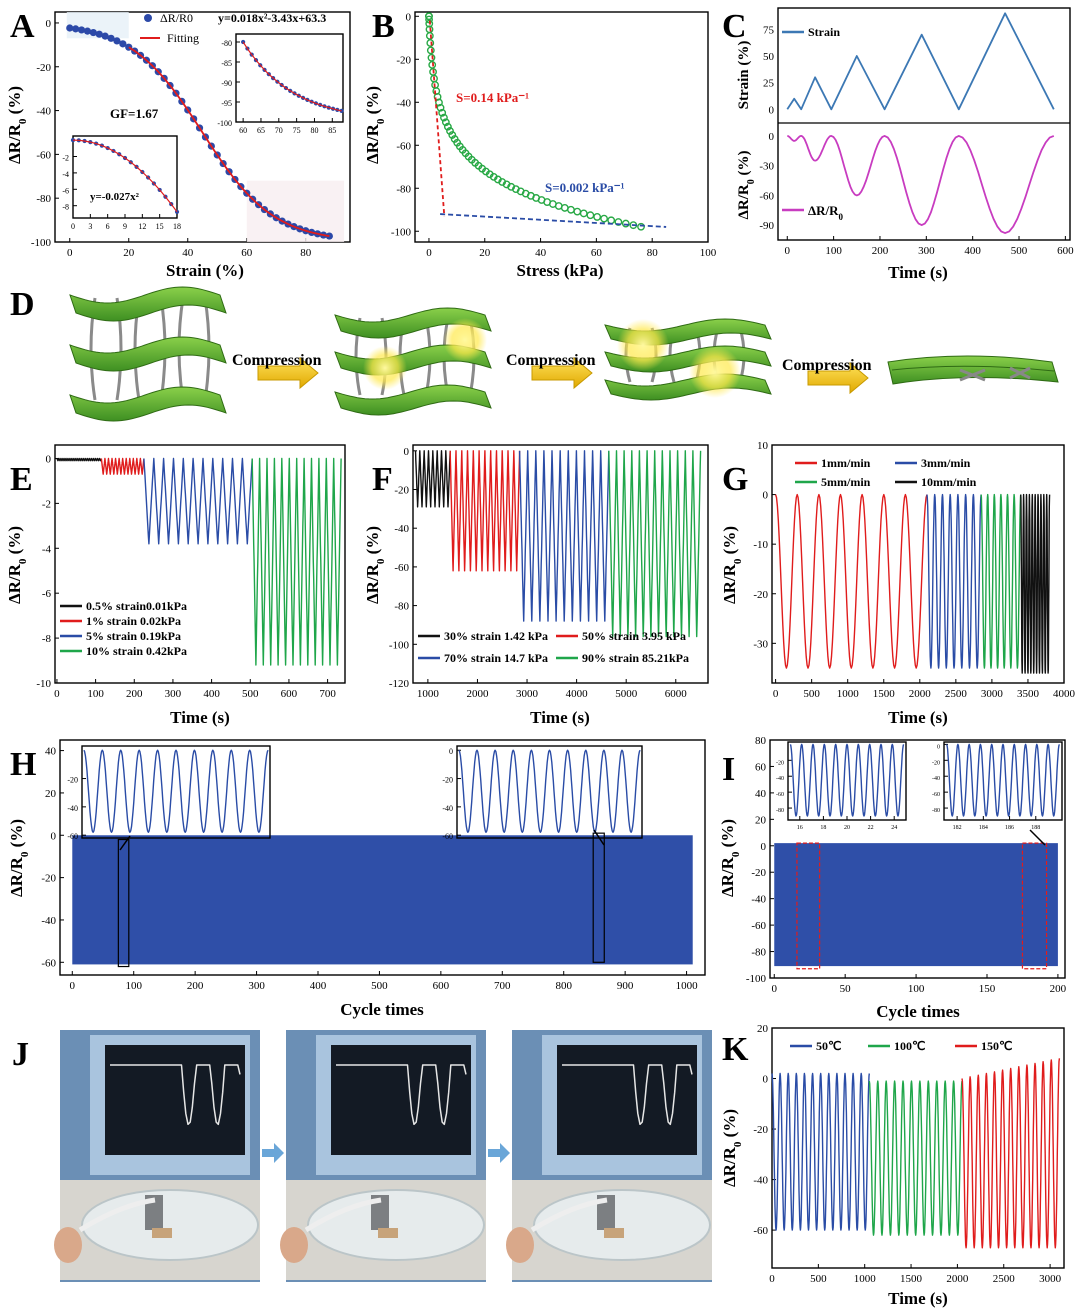 Image resolution: width=1080 pixels, height=1310 pixels. What do you see at coordinates (987, 989) in the screenshot?
I see `x-tick-label: 150` at bounding box center [987, 989].